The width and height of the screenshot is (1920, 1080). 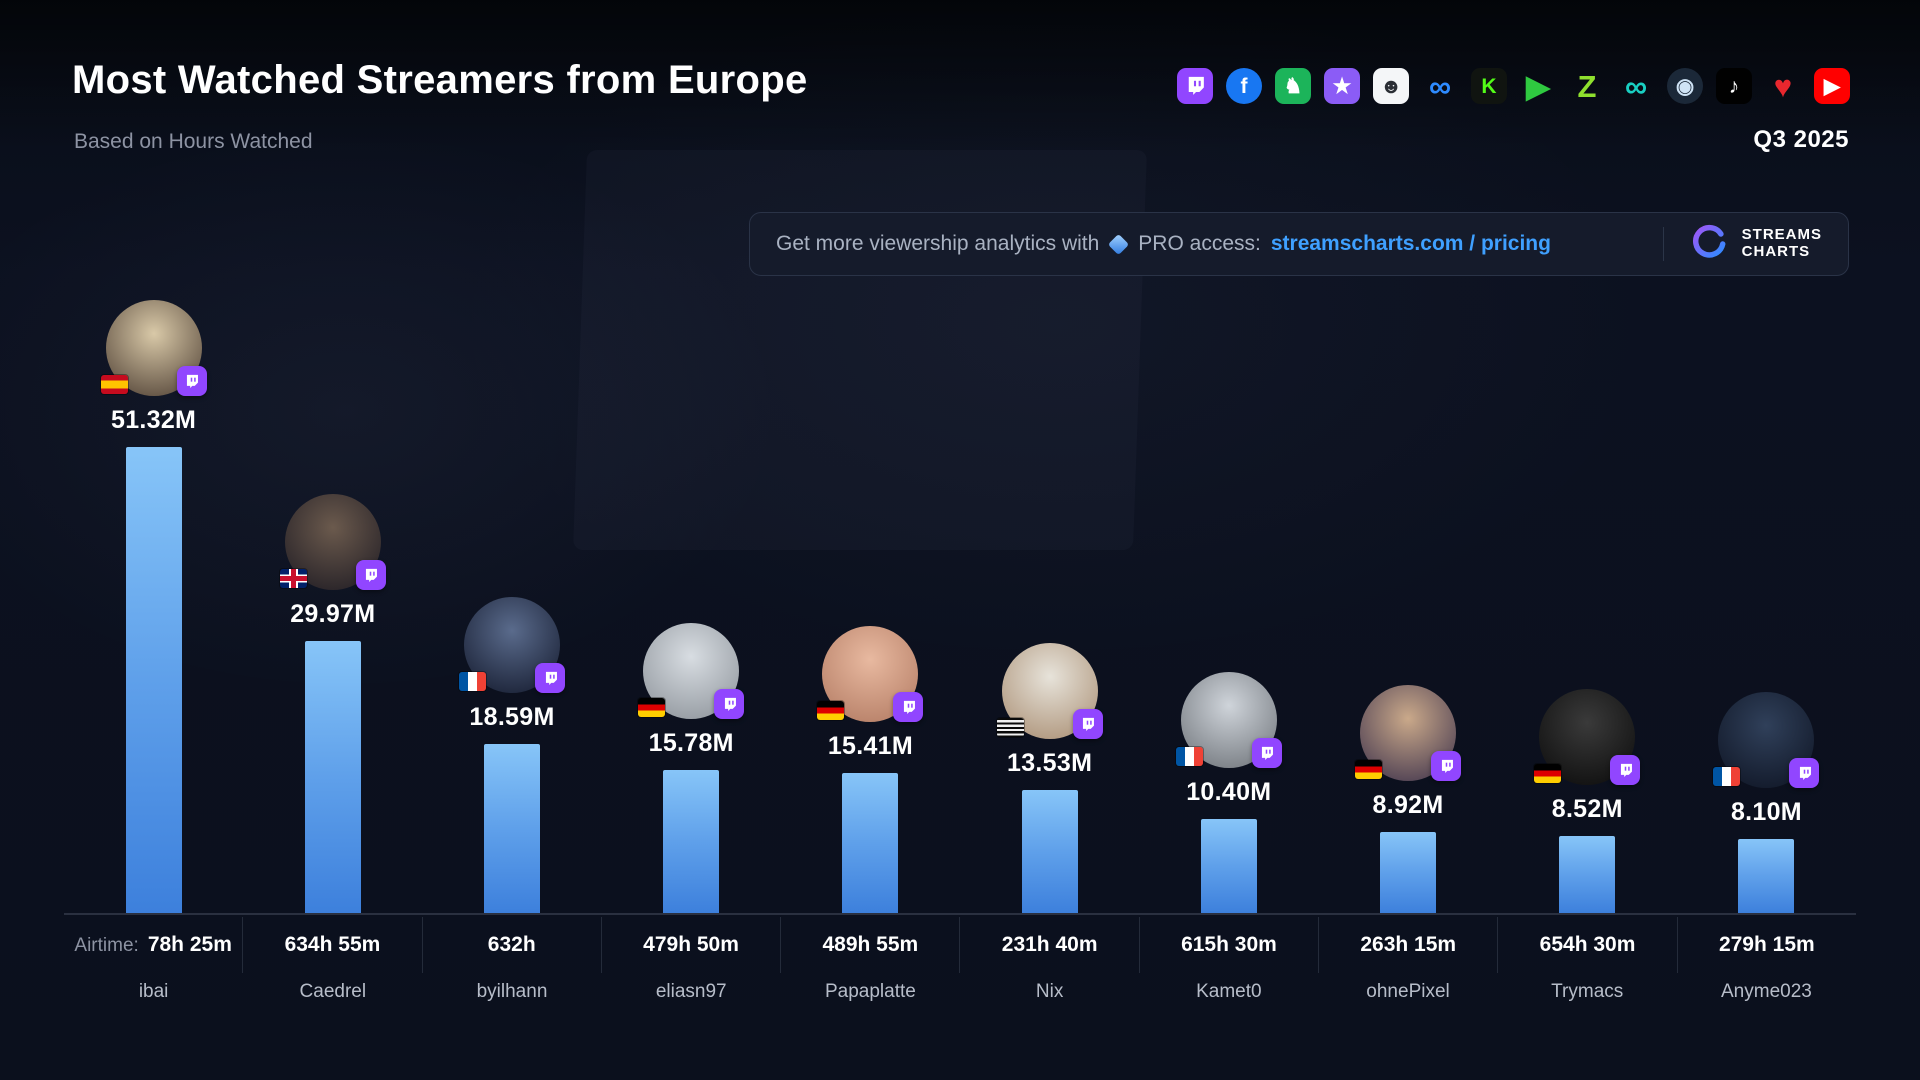 What do you see at coordinates (960, 914) in the screenshot?
I see `chart-baseline` at bounding box center [960, 914].